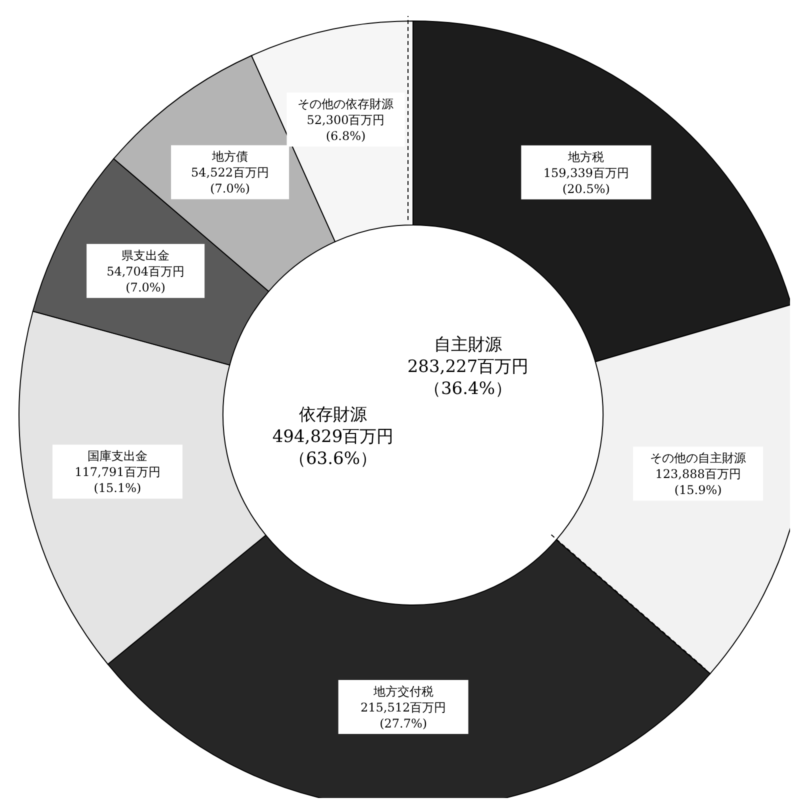 The image size is (798, 806). What do you see at coordinates (117, 456) in the screenshot?
I see `slice-label: 国庫支出金` at bounding box center [117, 456].